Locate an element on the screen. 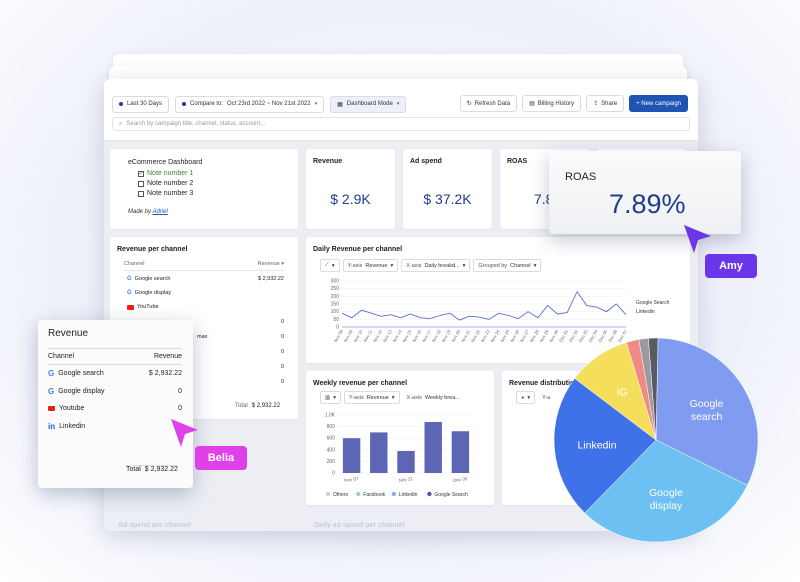 The height and width of the screenshot is (582, 800). billing-label: Billing History is located at coordinates (556, 103).